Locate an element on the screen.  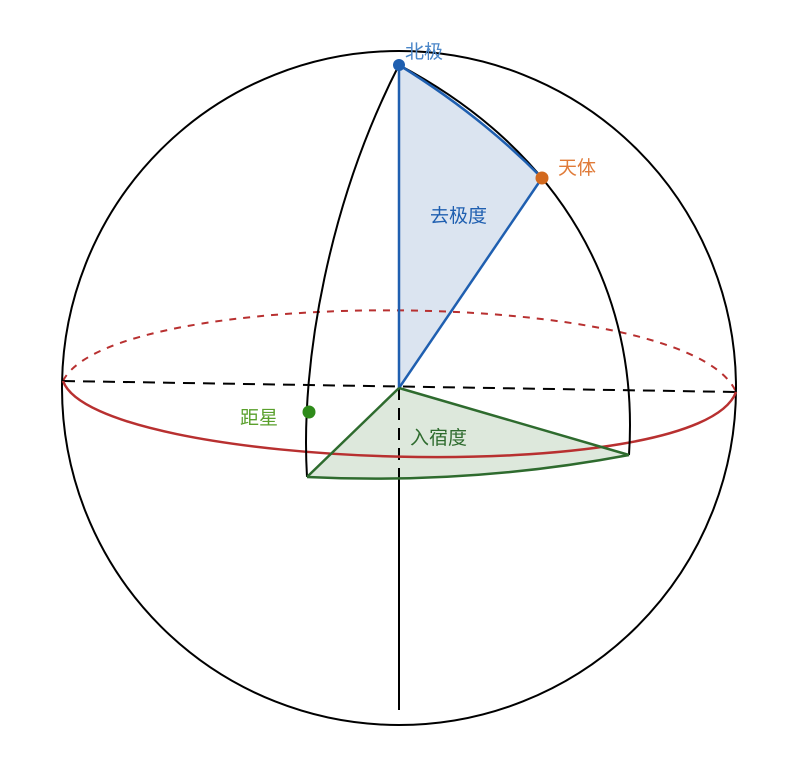
north-pole-point is located at coordinates (399, 65).